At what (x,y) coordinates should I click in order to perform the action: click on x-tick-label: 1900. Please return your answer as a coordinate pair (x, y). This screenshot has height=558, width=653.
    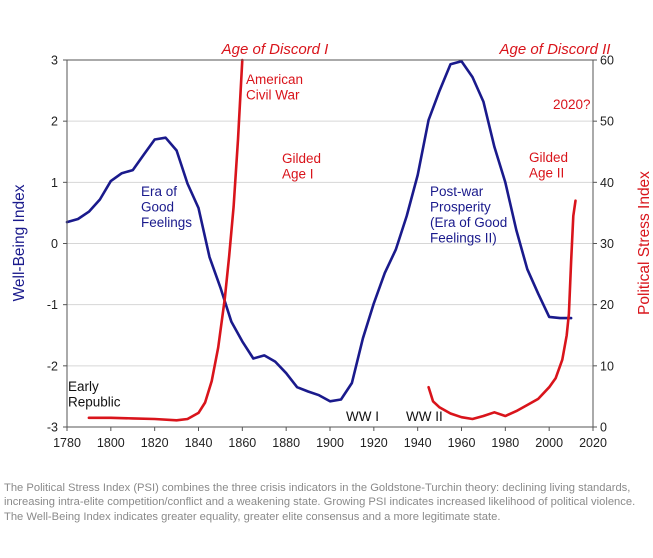
    Looking at the image, I should click on (330, 443).